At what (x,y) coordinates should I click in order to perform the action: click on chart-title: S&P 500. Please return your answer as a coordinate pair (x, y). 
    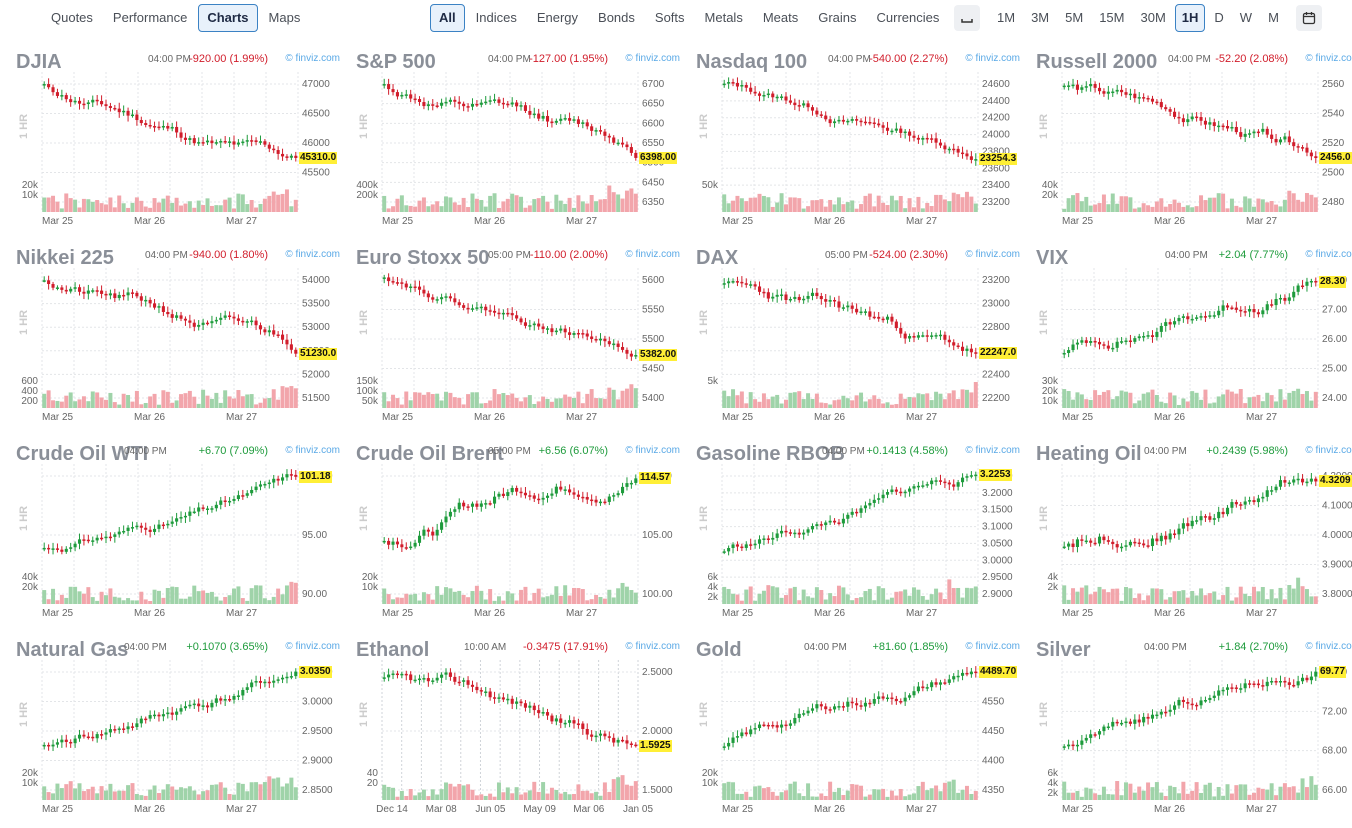
    Looking at the image, I should click on (396, 62).